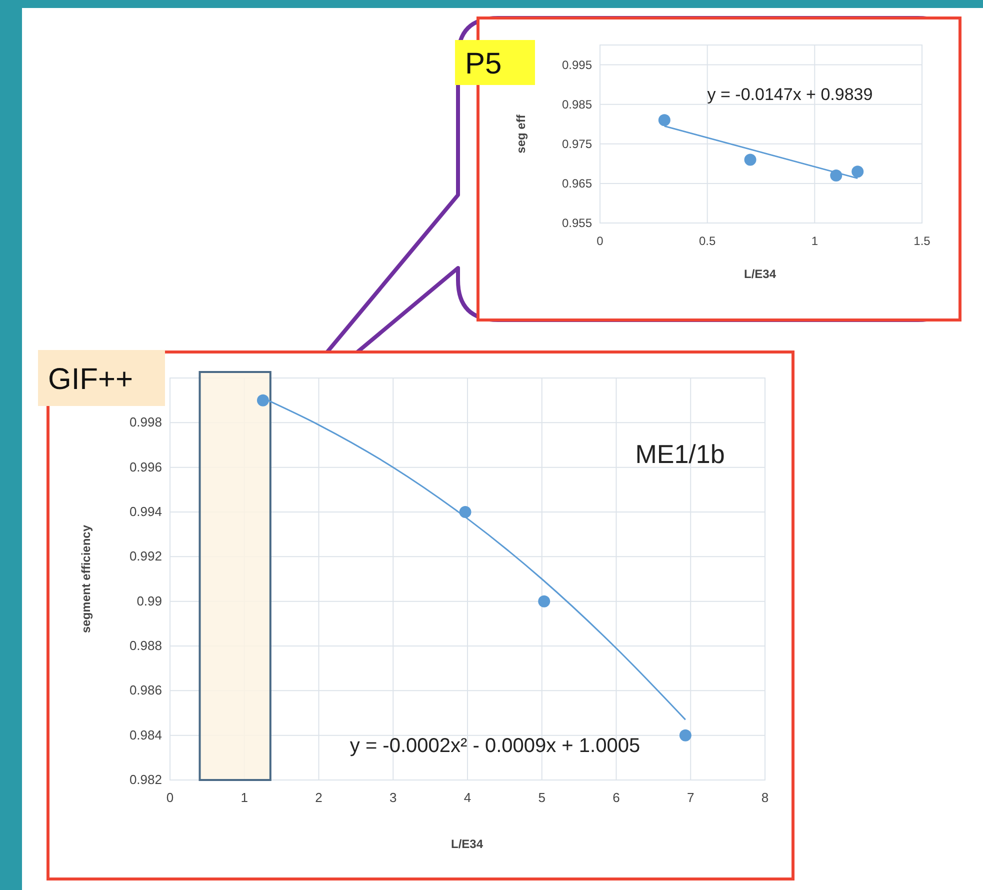  Describe the element at coordinates (765, 797) in the screenshot. I see `x-tick-label: 8` at that location.